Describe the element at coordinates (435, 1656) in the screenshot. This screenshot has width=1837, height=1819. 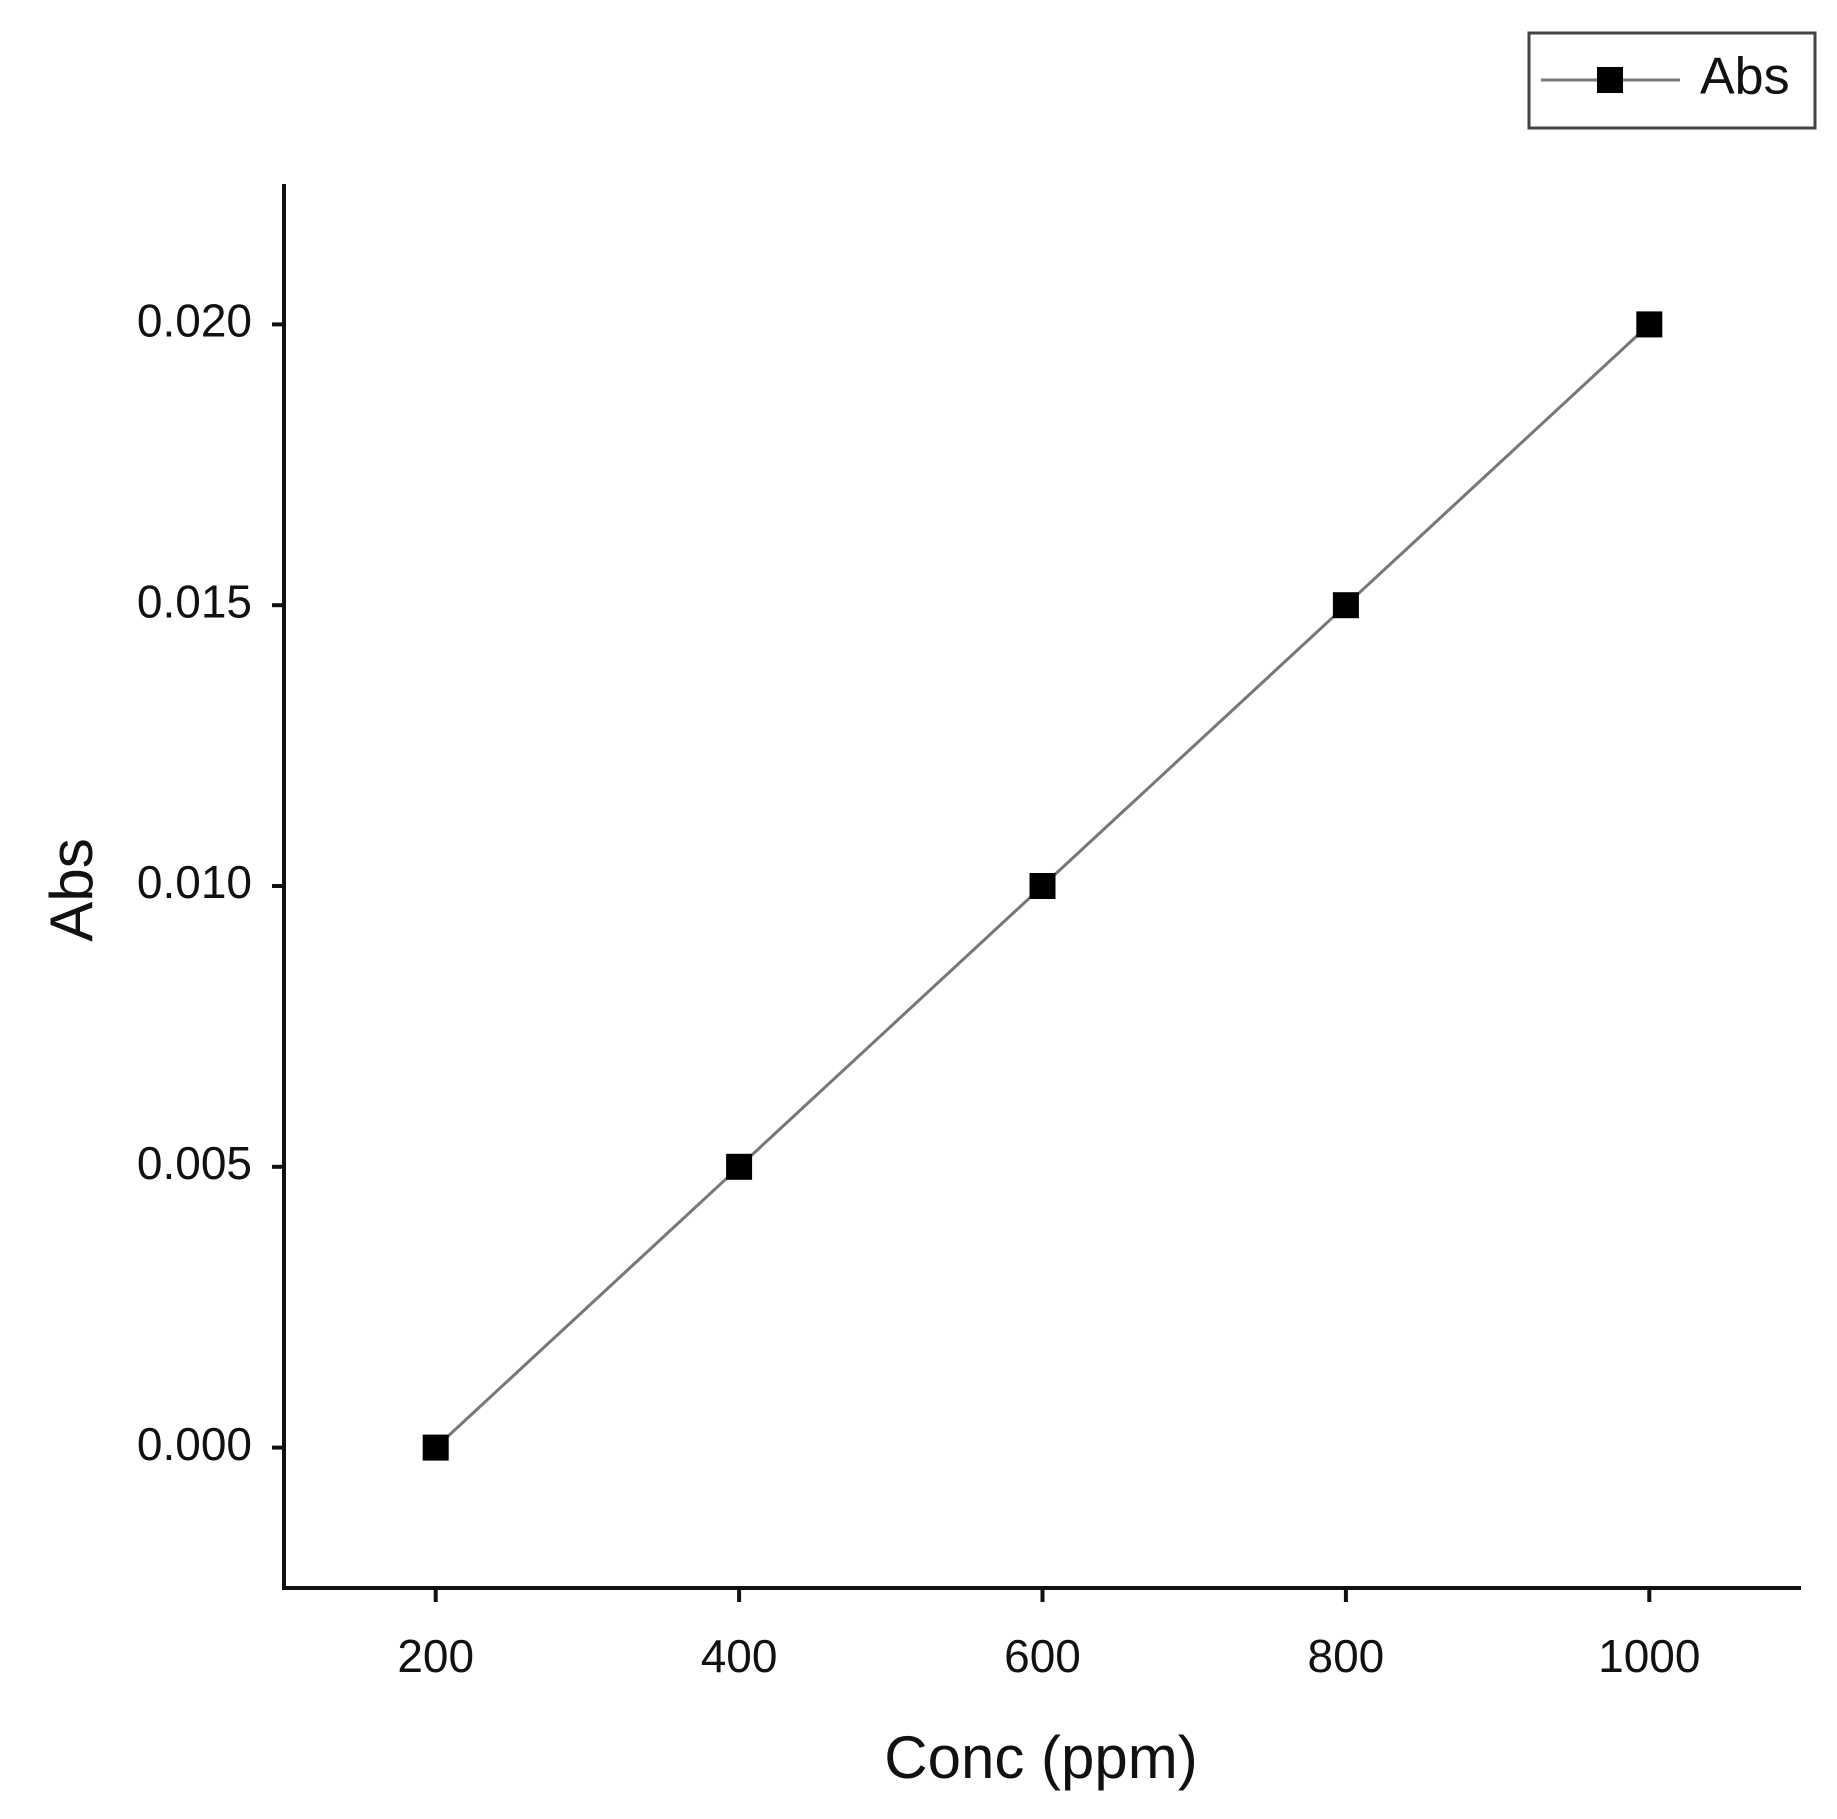
I see `x-tick-label: 200` at that location.